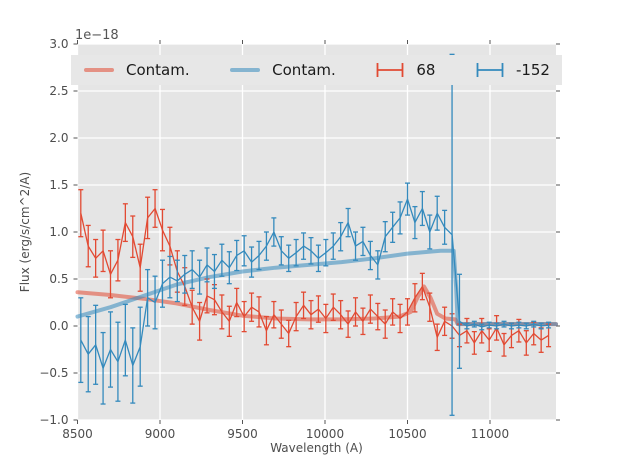  Describe the element at coordinates (77, 434) in the screenshot. I see `svg-text: 8500` at that location.